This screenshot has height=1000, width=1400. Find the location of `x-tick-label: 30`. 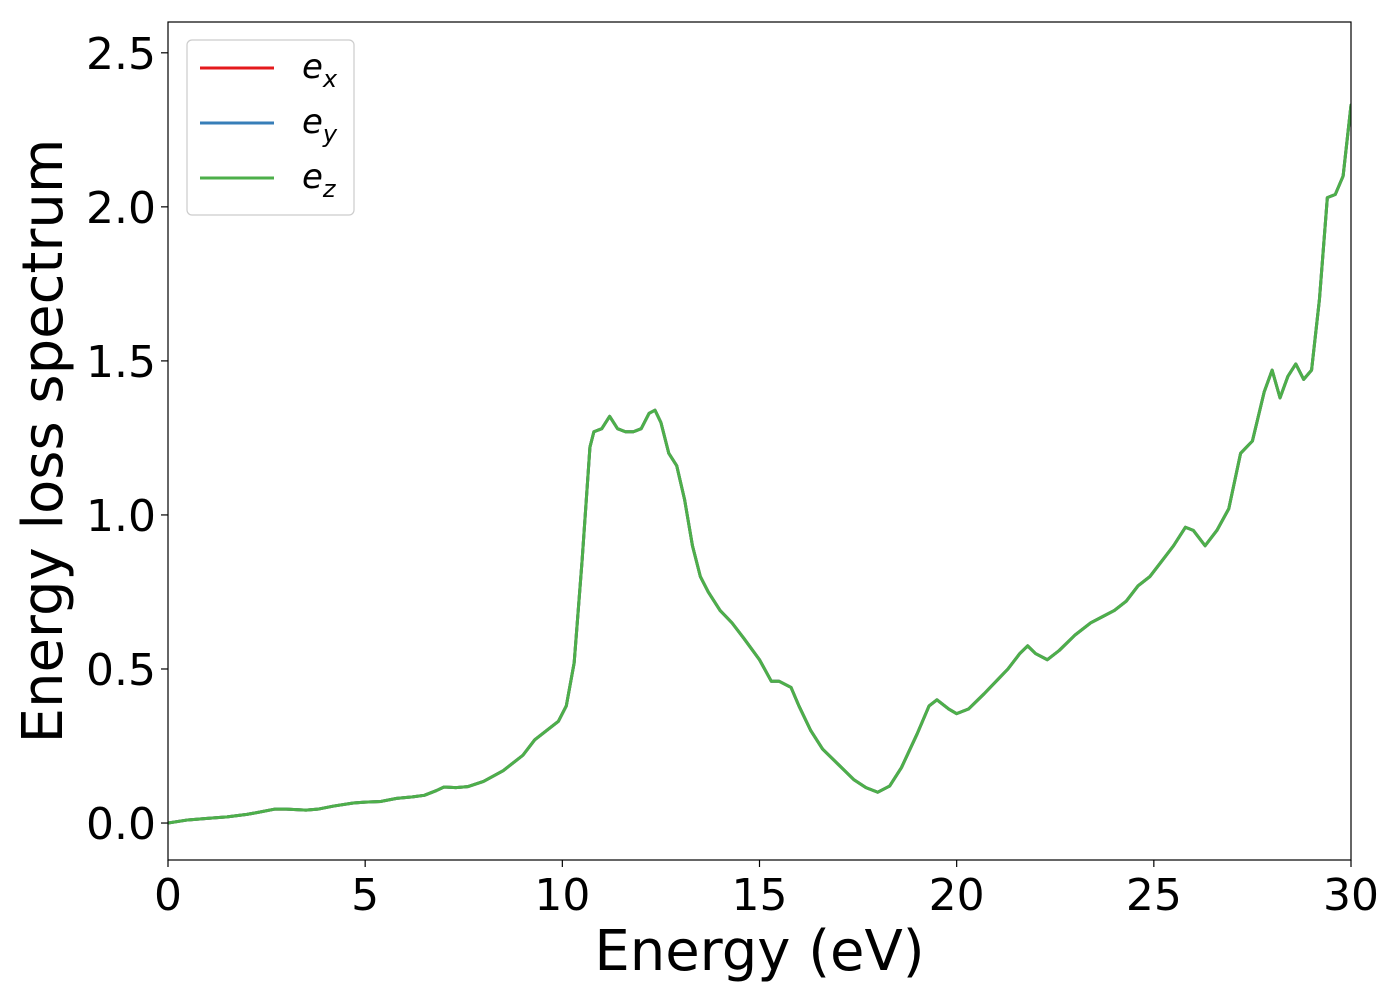

x-tick-label: 30 is located at coordinates (1351, 895).